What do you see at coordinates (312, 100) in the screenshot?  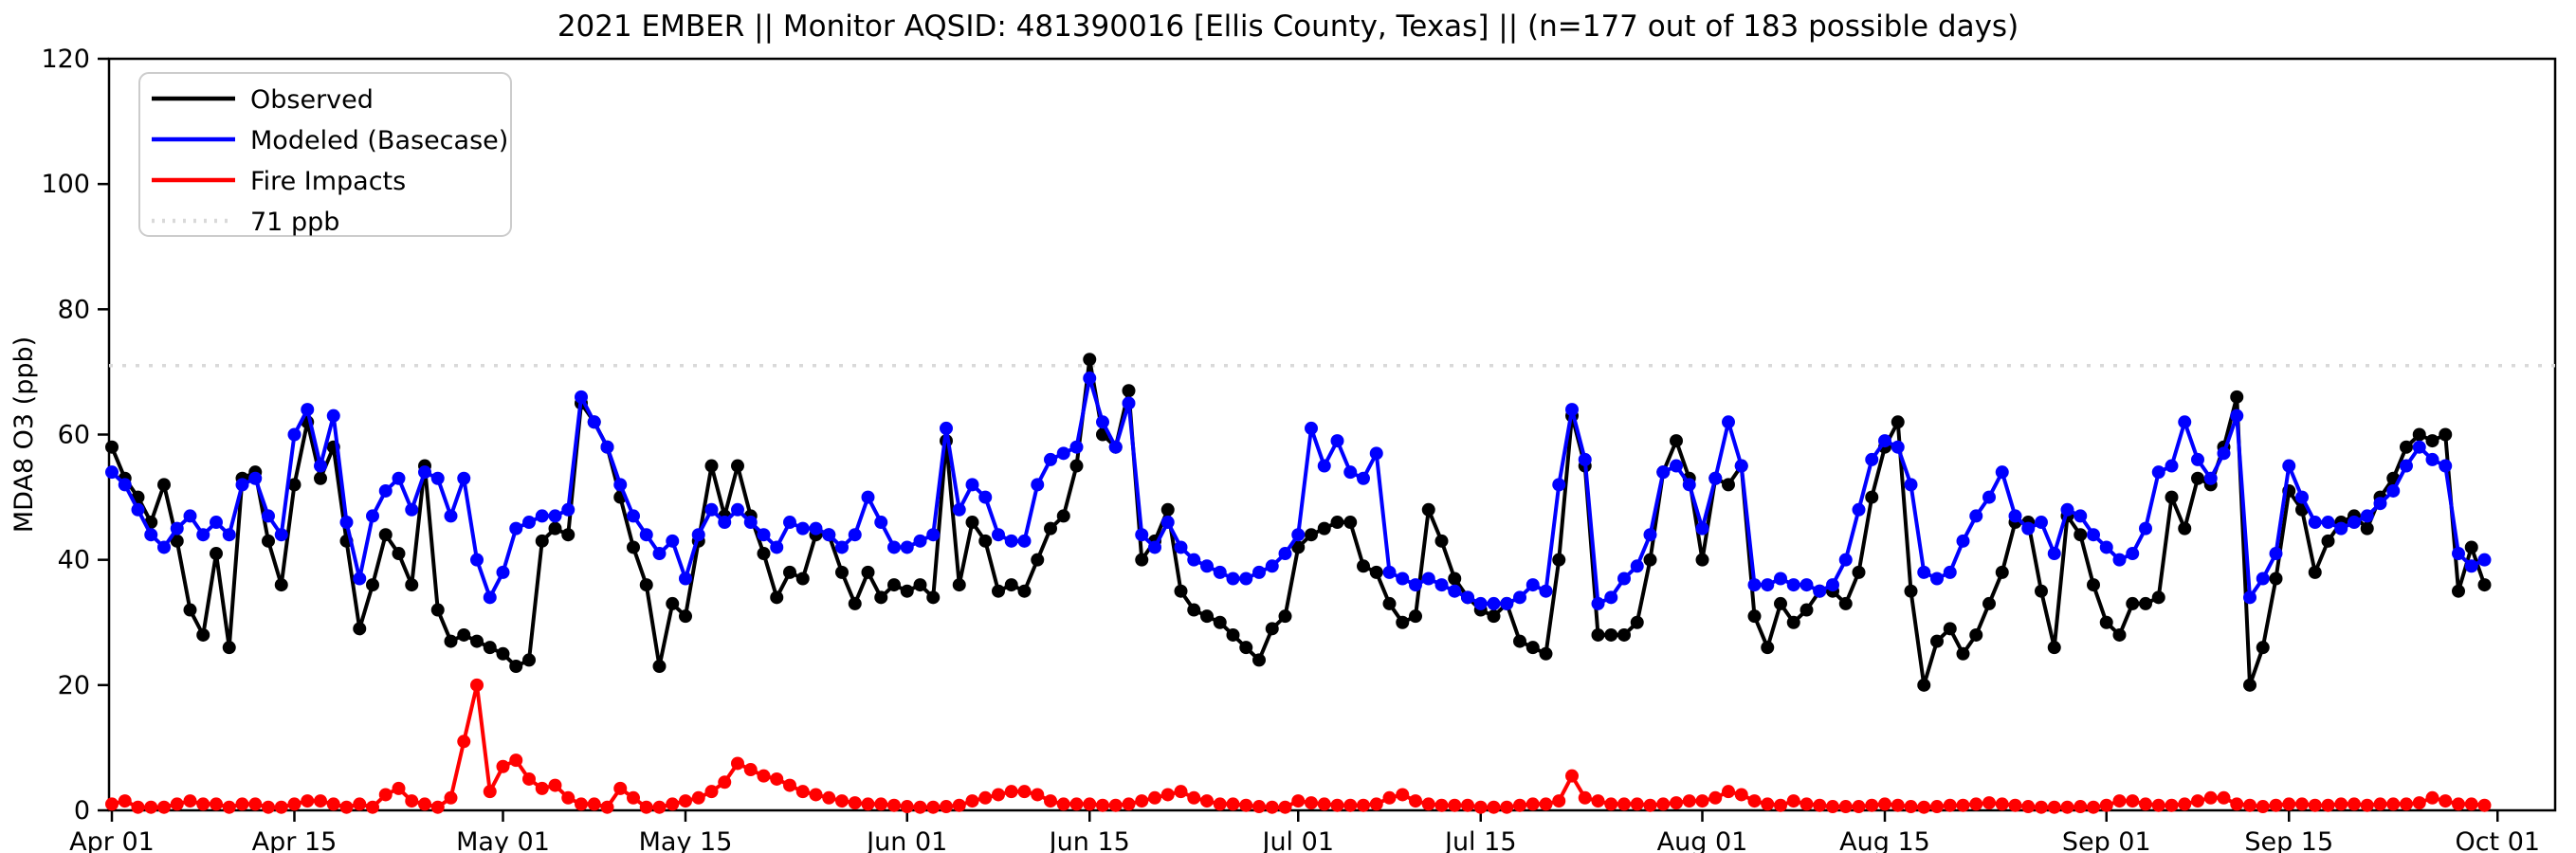 I see `legend-label: Observed` at bounding box center [312, 100].